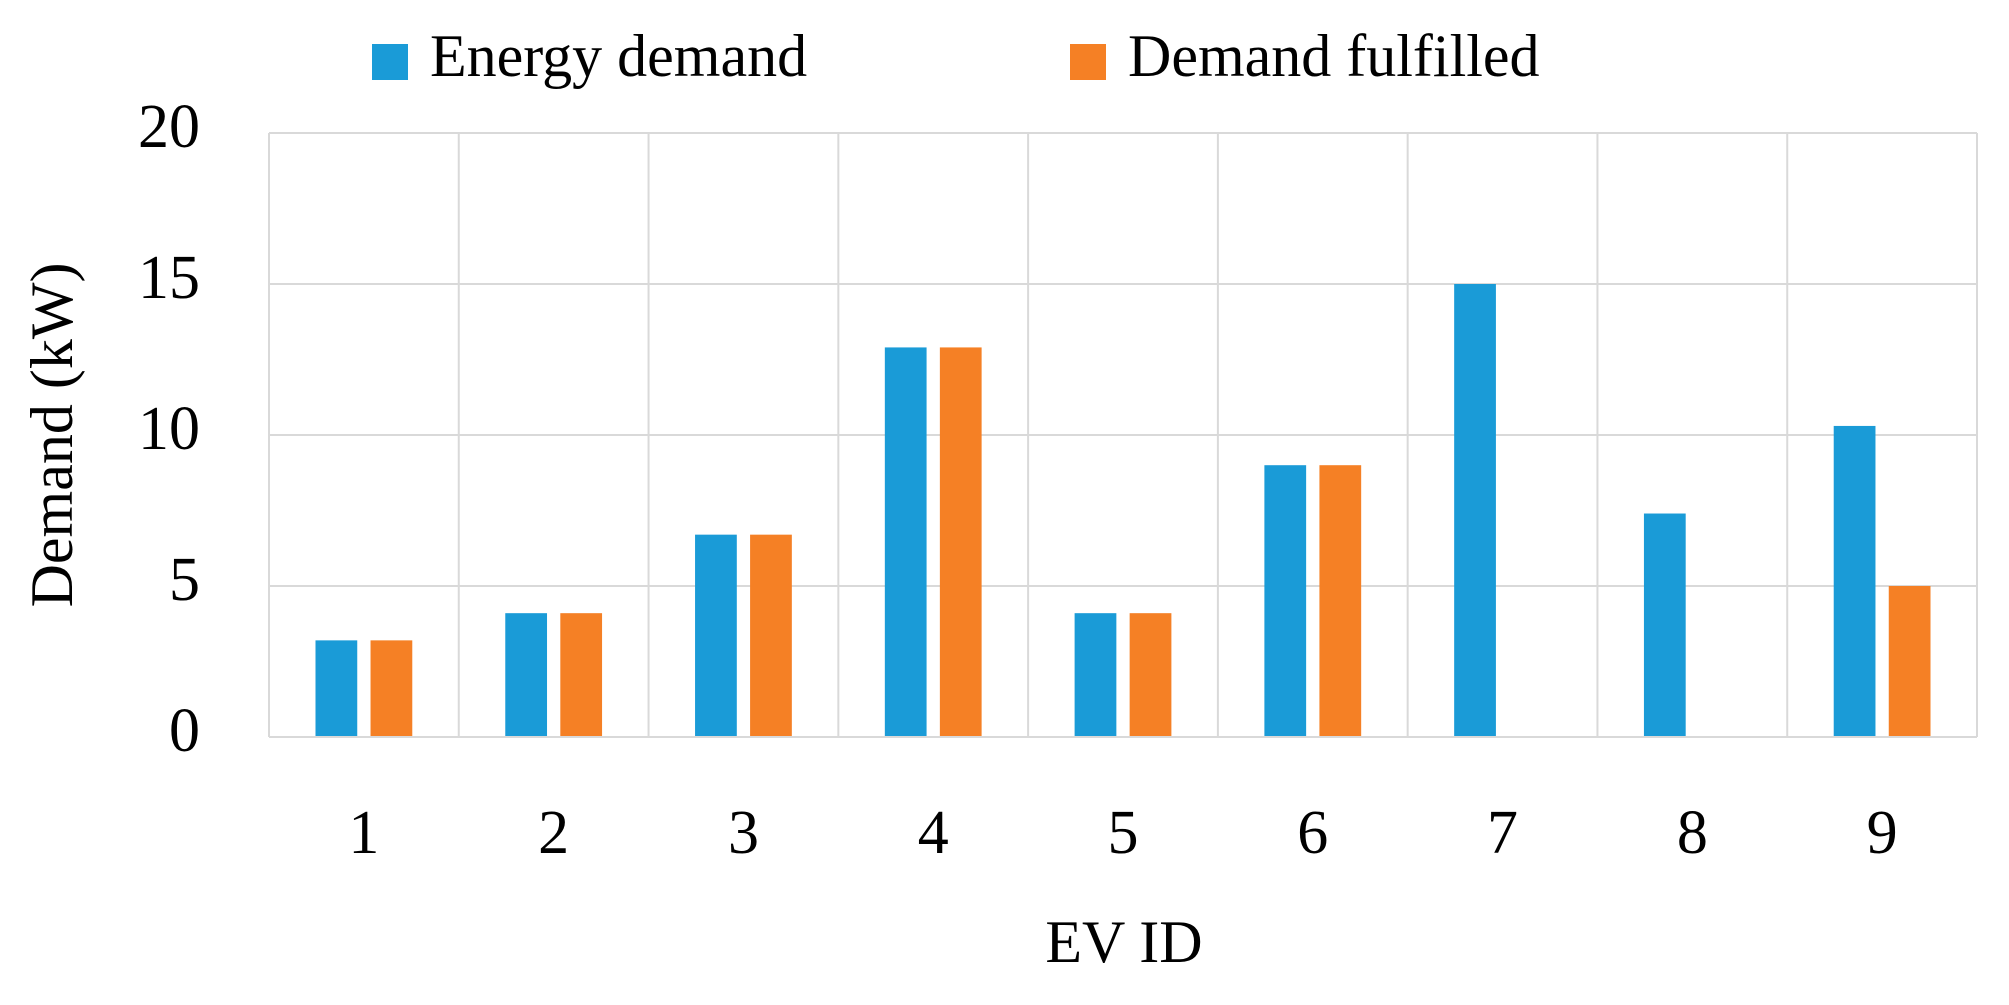  I want to click on x-tick-label: 9, so click(1882, 833).